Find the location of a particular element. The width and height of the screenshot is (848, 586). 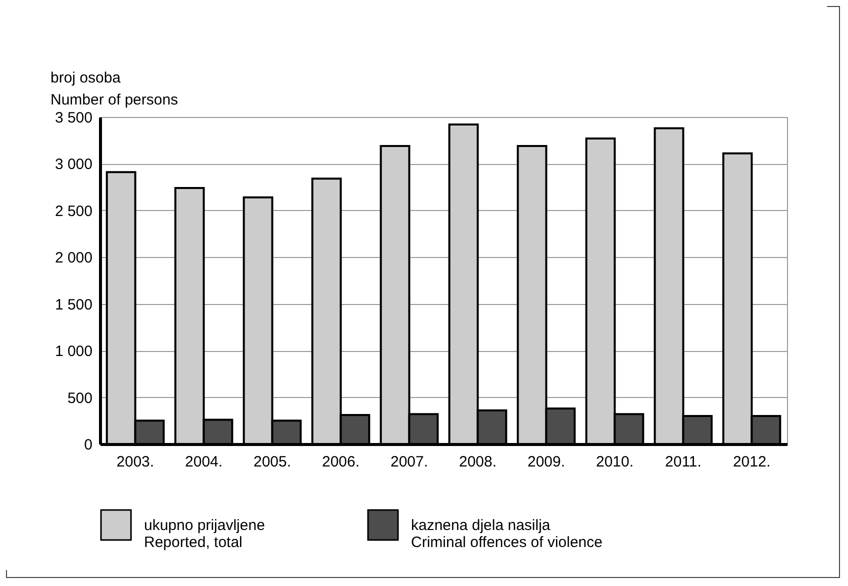

x-tick-label: 2003. is located at coordinates (135, 462).